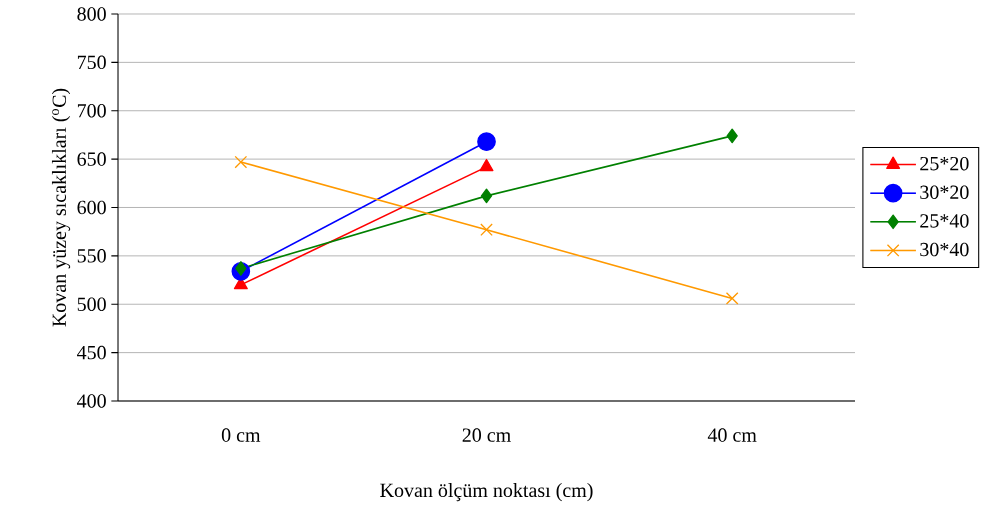 The width and height of the screenshot is (1002, 516). I want to click on y-axis-title: Kovan yüzey sıcaklıkları ($^{o}$C), so click(61, 207).